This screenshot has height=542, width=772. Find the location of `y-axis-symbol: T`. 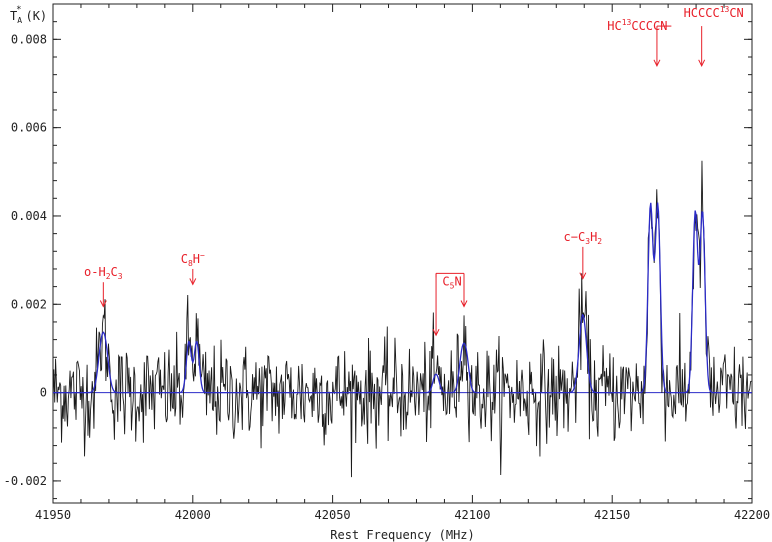

y-axis-symbol: T is located at coordinates (13, 16).